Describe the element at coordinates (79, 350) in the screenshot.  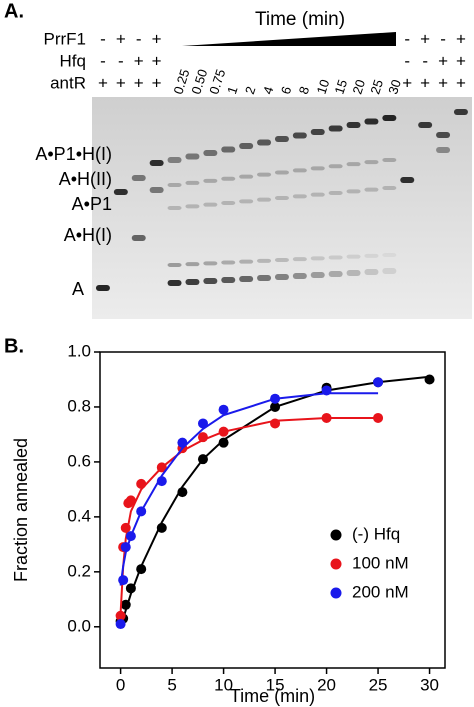
I see `y-tick-label: 1.0` at that location.